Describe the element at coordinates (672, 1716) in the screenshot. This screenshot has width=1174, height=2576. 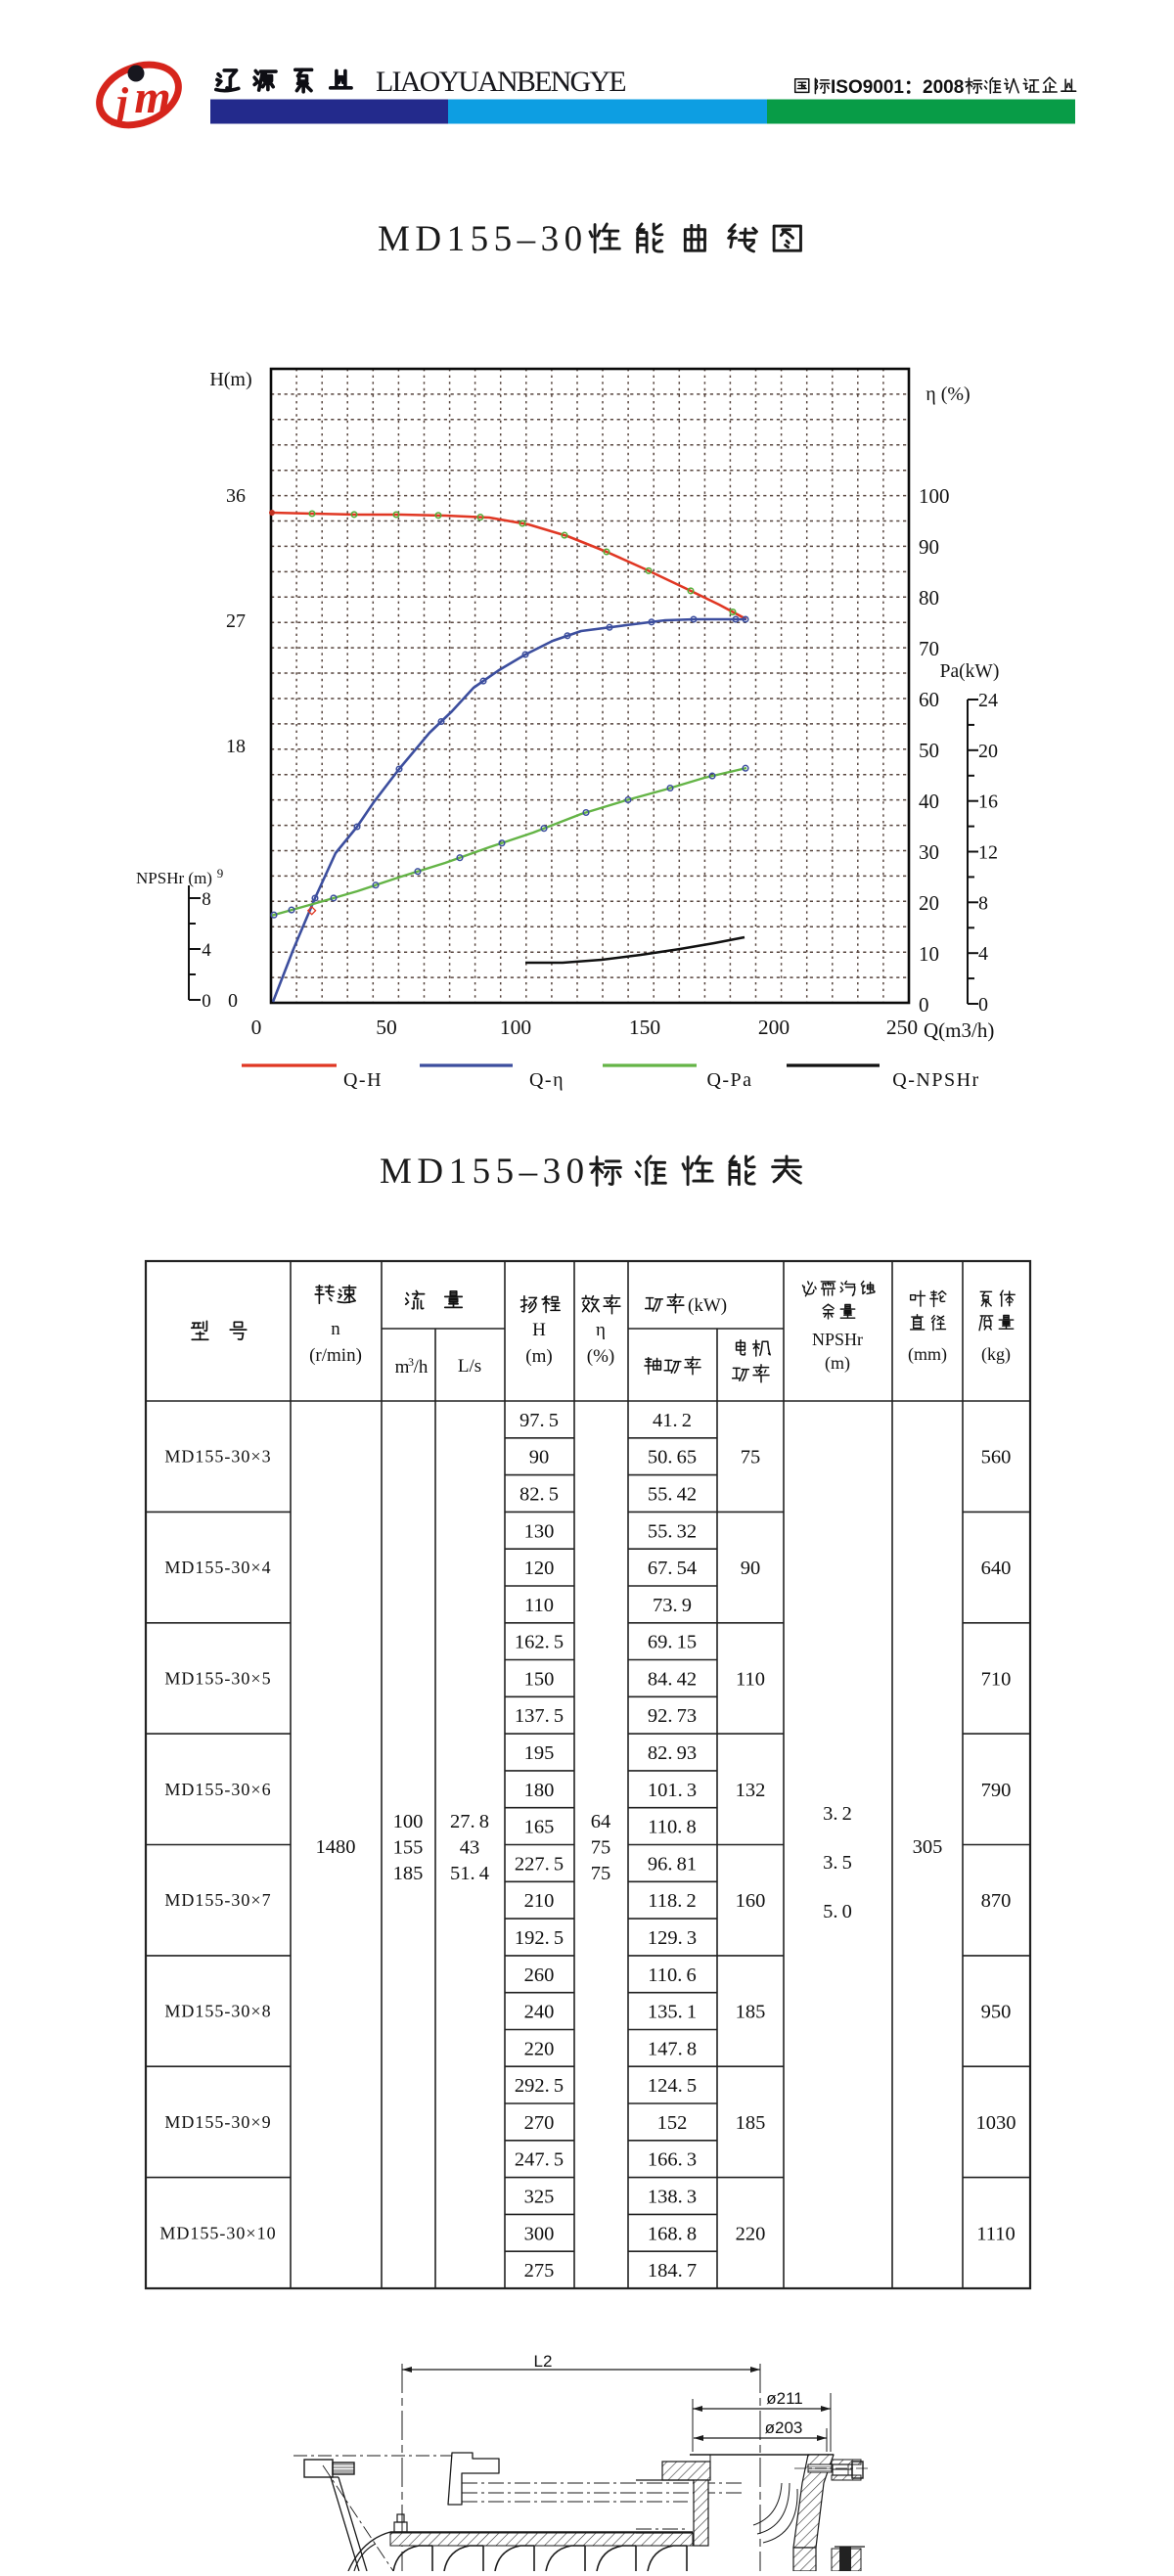
I see `svg-text: 92. 73` at that location.